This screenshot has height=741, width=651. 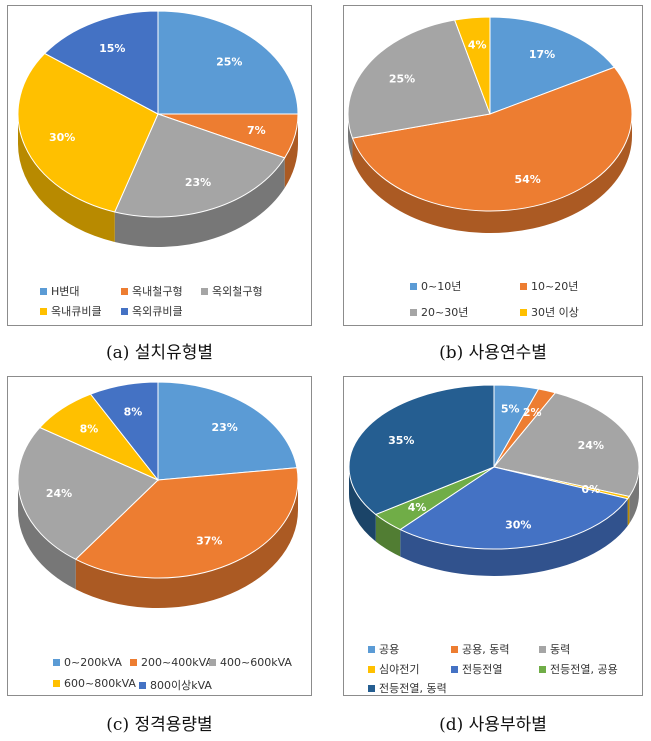 What do you see at coordinates (171, 662) in the screenshot?
I see `legend-item: 200~400kVA` at bounding box center [171, 662].